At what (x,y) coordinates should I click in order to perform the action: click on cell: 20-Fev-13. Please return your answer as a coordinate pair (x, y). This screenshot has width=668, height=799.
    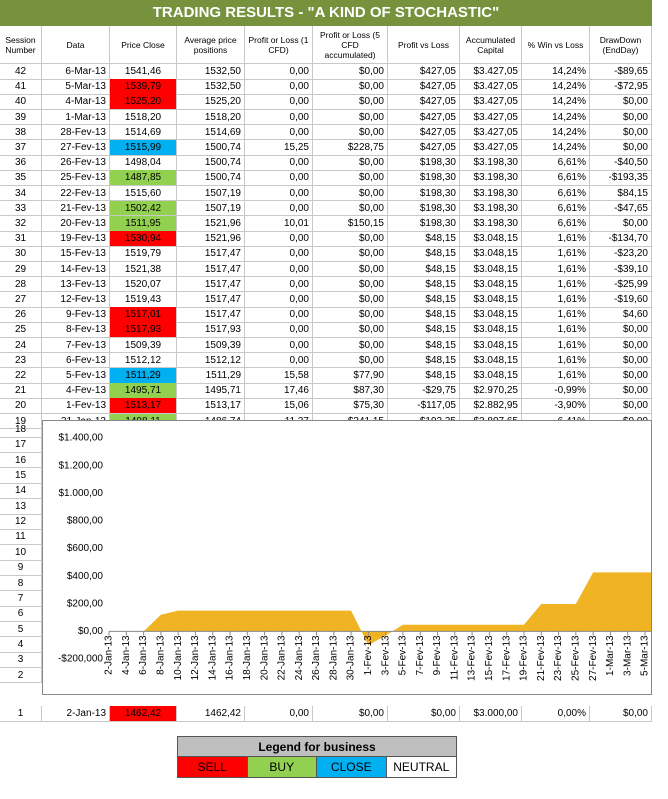
    Looking at the image, I should click on (76, 224).